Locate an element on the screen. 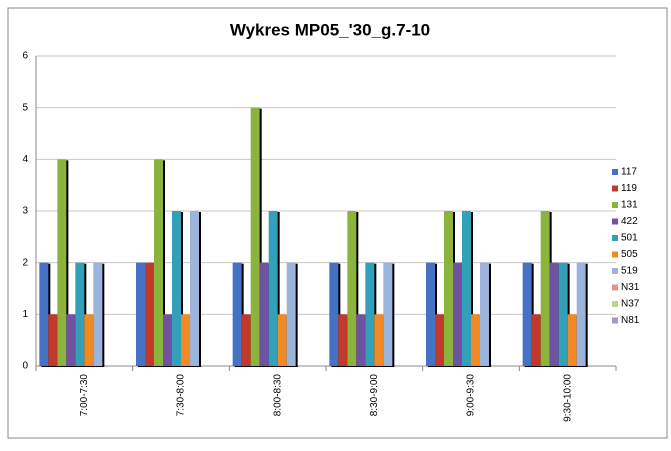 Image resolution: width=671 pixels, height=451 pixels. x-tick-label: 8:00-8:30 is located at coordinates (277, 395).